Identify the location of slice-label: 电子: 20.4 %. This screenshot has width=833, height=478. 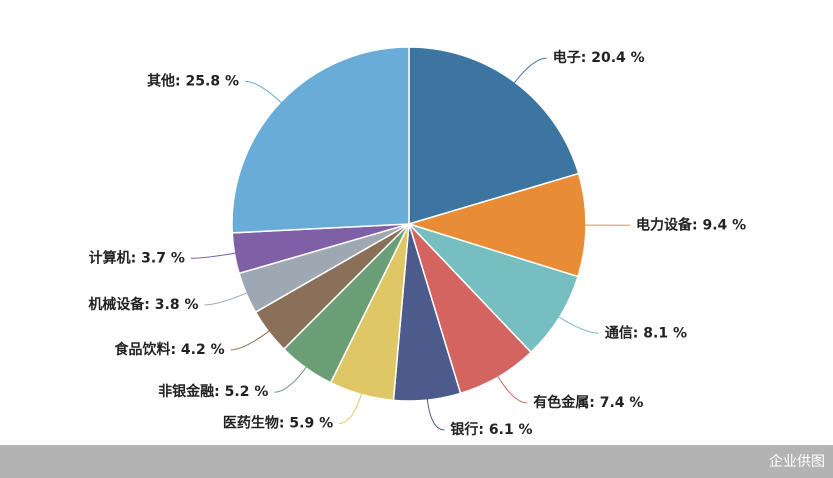
(599, 57).